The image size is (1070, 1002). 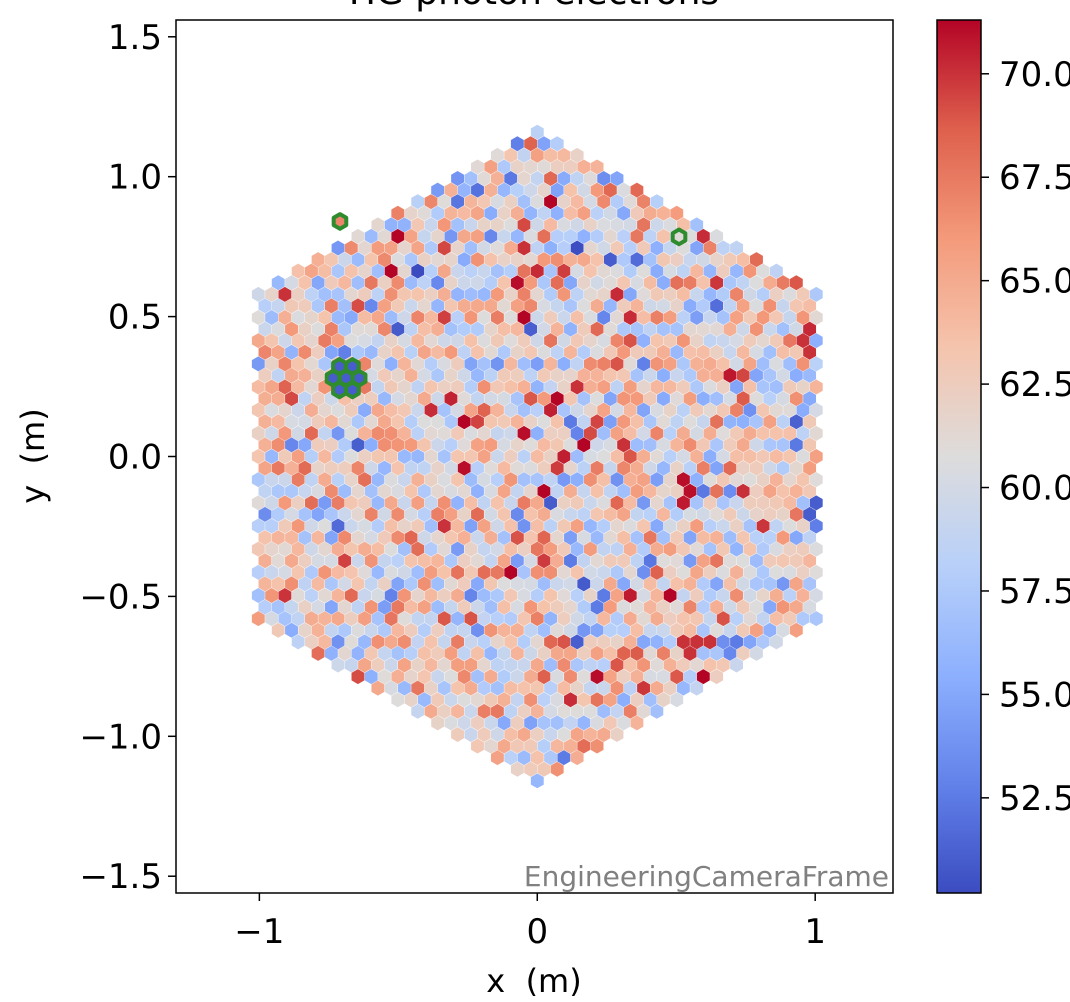 I want to click on y-tick-label: −0.5, so click(x=120, y=597).